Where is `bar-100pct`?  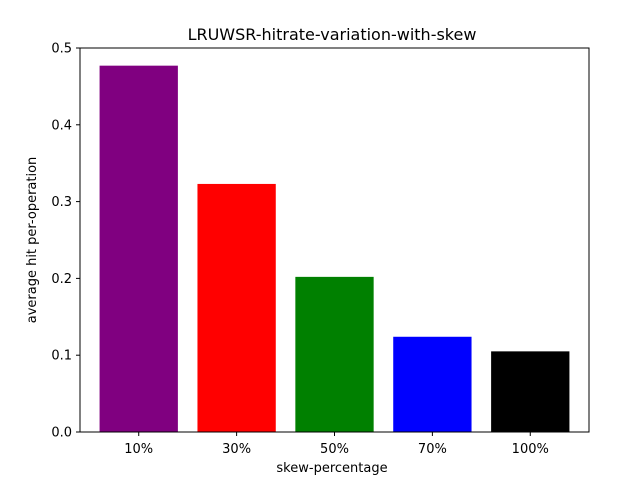 bar-100pct is located at coordinates (530, 391).